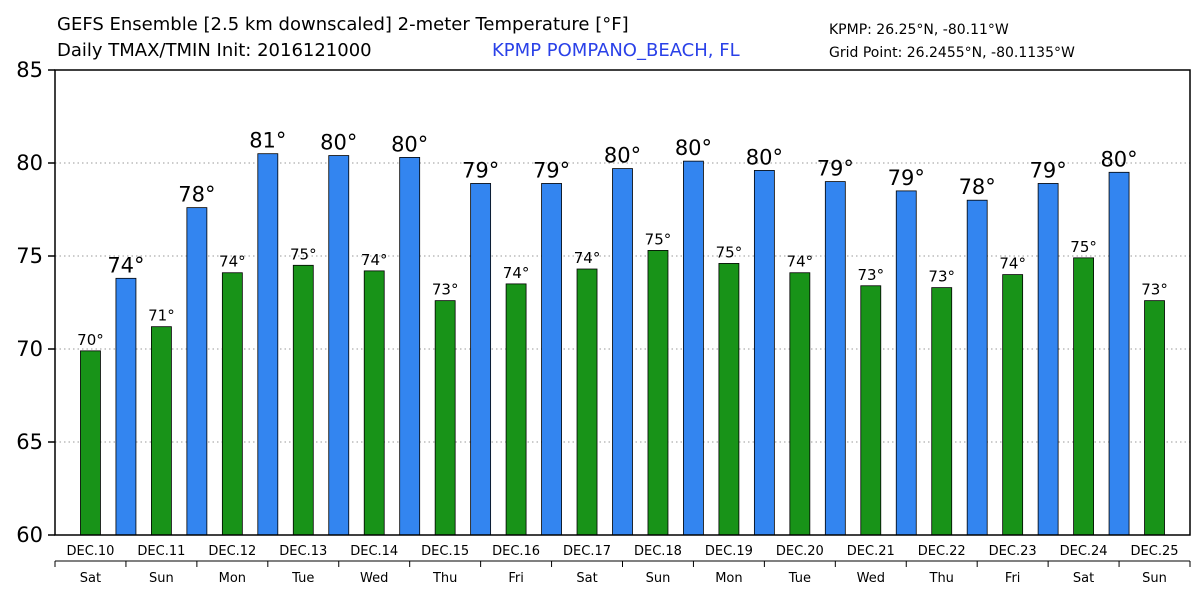 The image size is (1200, 600). Describe the element at coordinates (587, 551) in the screenshot. I see `x-date-label: DEC.17` at that location.